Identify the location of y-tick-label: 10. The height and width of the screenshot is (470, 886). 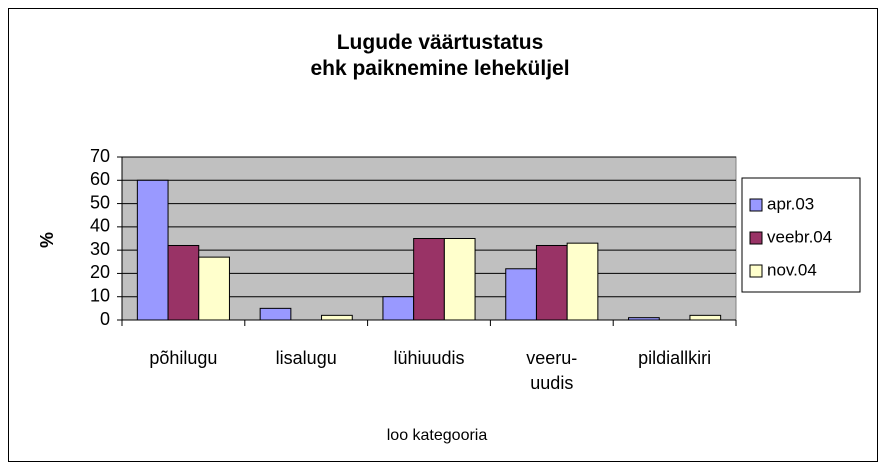
(100, 295).